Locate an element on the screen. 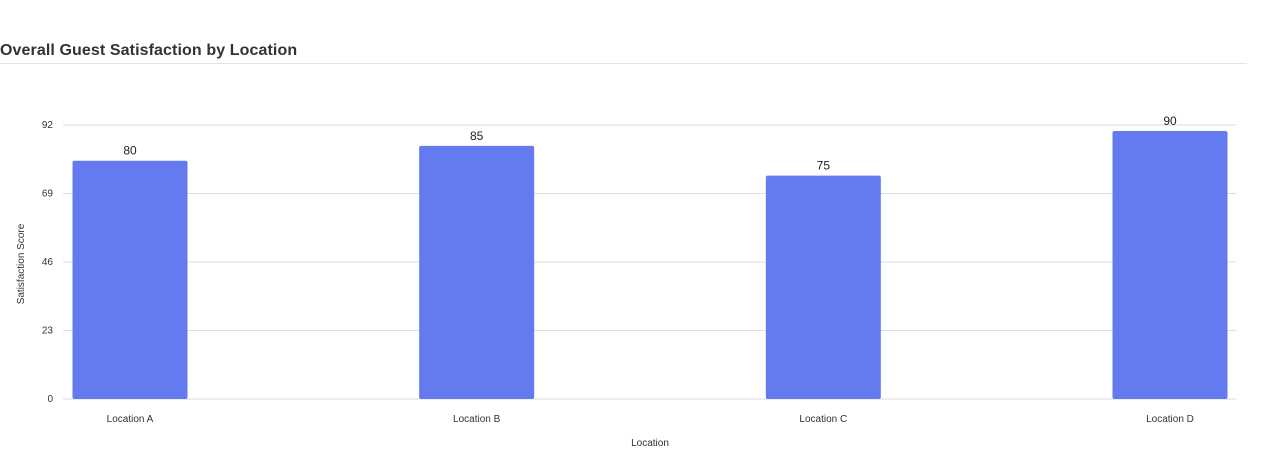  bar-value-label: 90 is located at coordinates (1170, 121).